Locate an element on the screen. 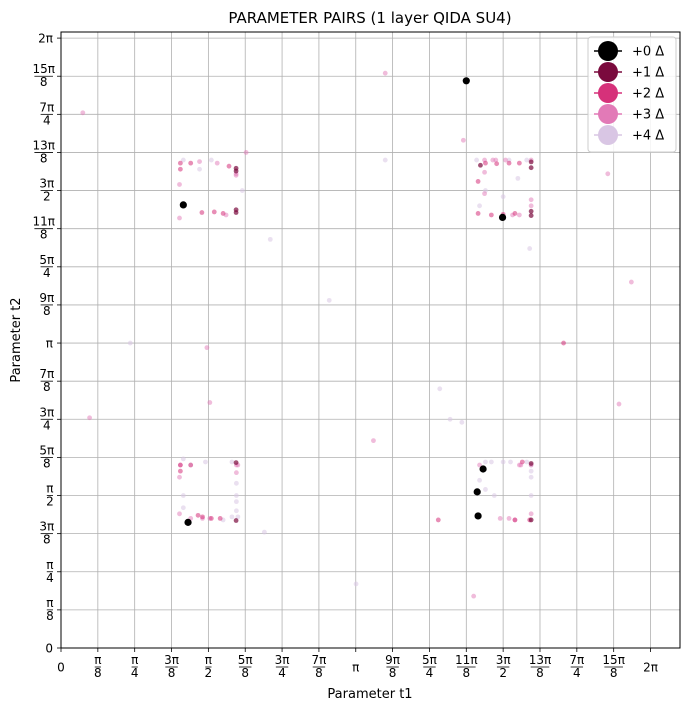 The width and height of the screenshot is (689, 711). legend-label: +3 Δ is located at coordinates (648, 115).